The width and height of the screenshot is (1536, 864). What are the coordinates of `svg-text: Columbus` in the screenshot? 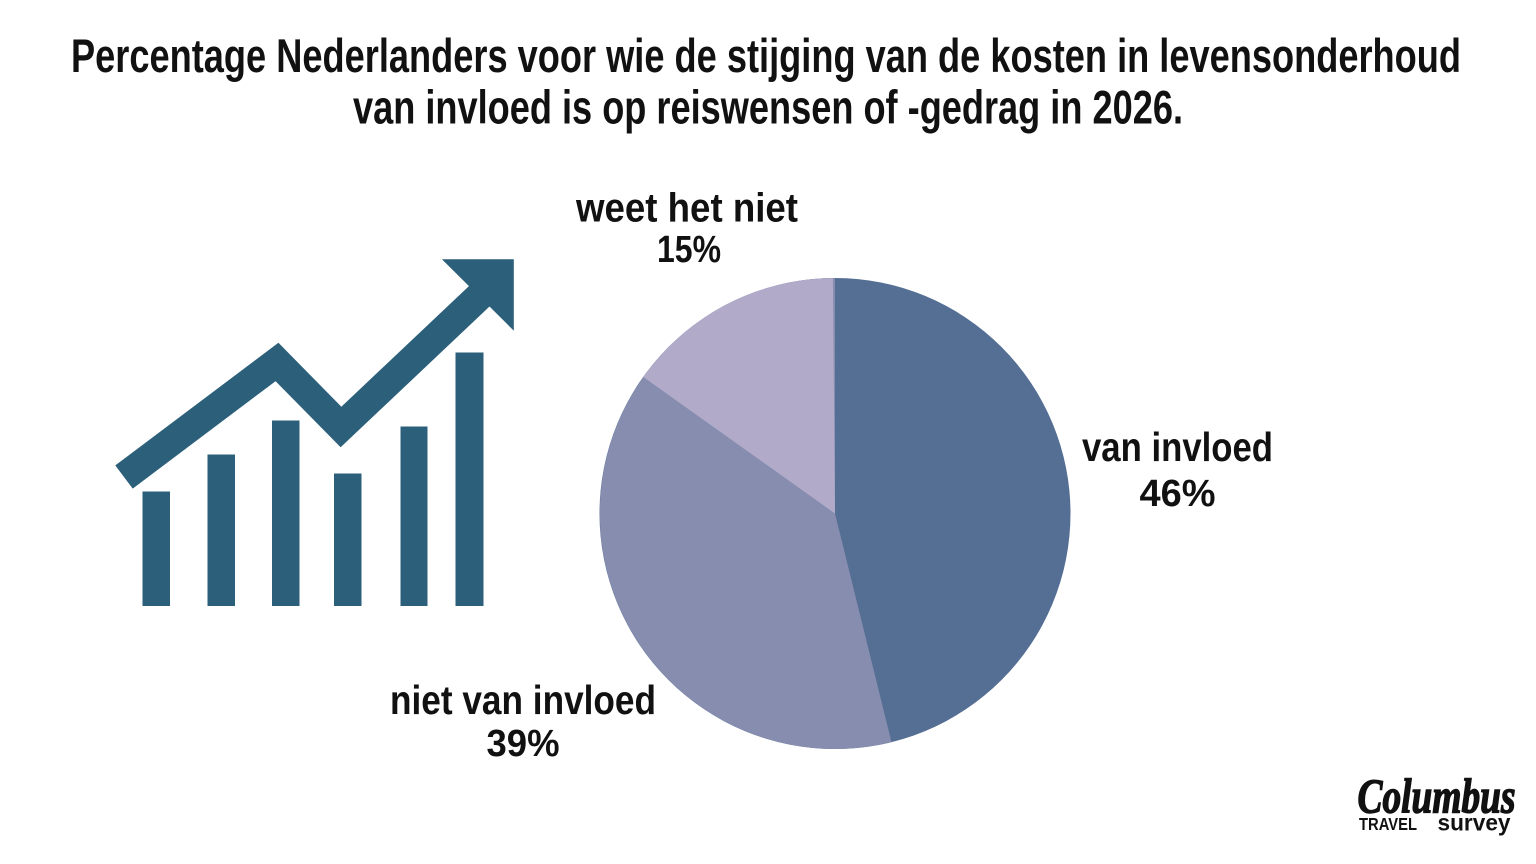 It's located at (1437, 796).